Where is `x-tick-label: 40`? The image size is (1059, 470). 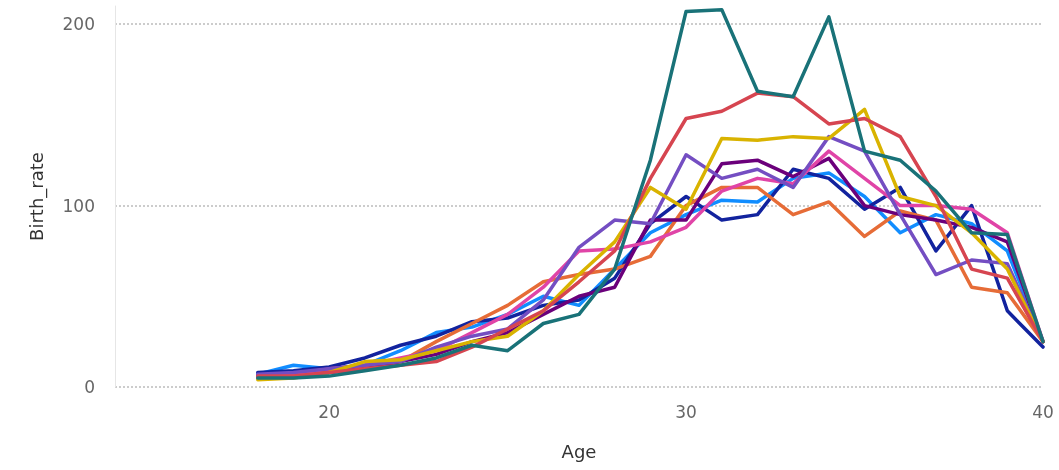 x-tick-label: 40 is located at coordinates (1043, 411).